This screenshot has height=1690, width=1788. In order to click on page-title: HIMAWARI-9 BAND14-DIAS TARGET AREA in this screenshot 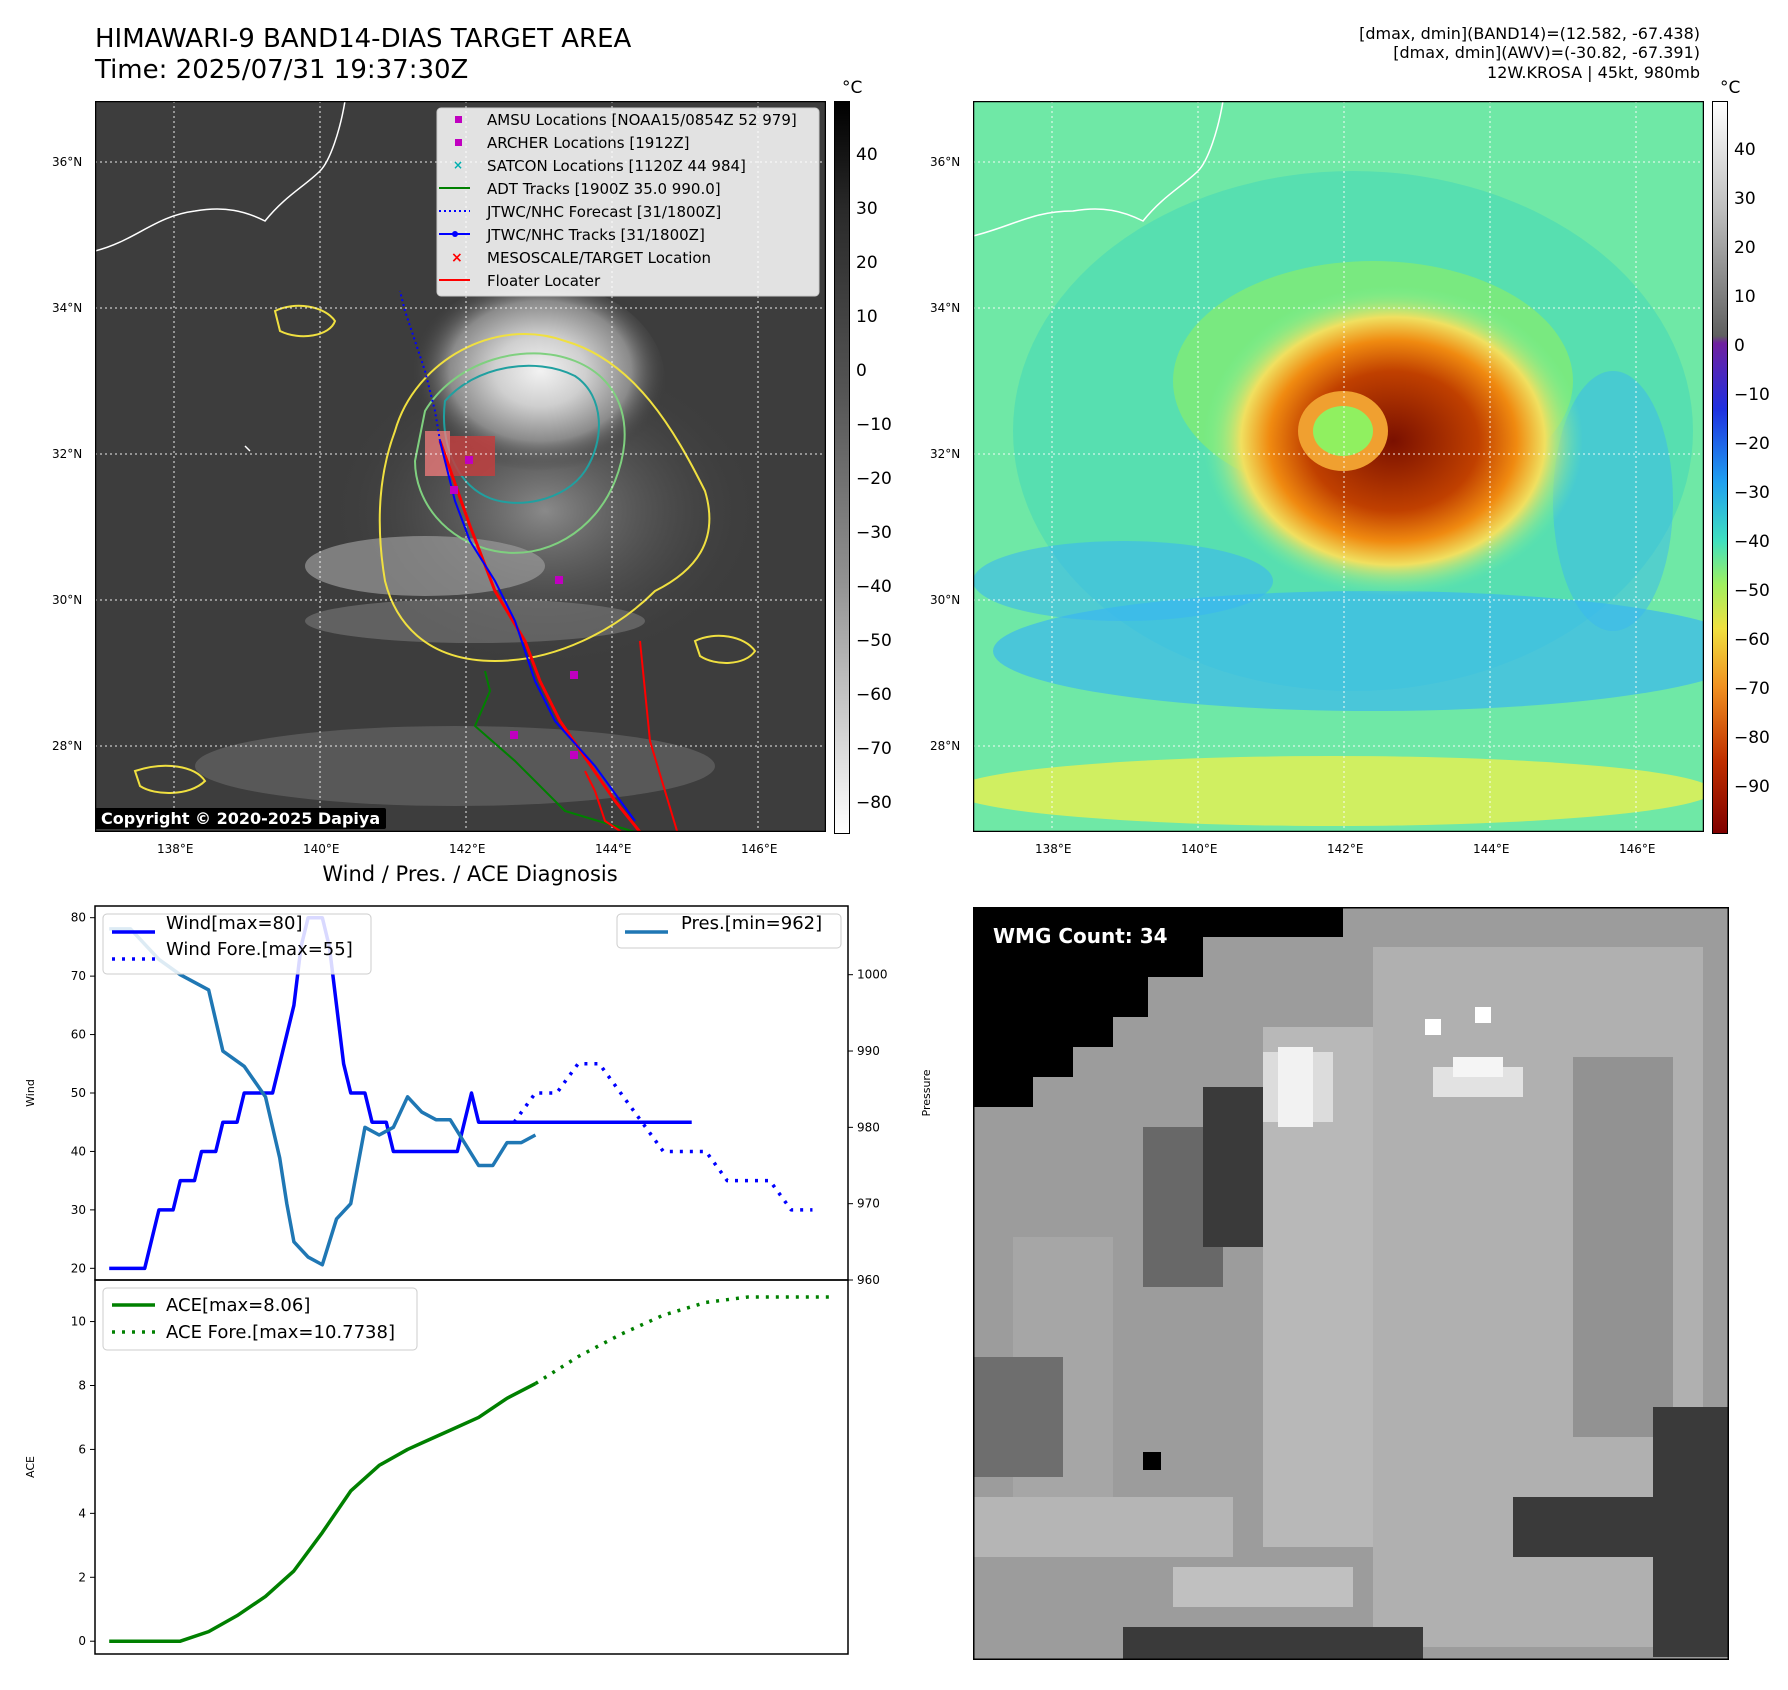, I will do `click(363, 39)`.